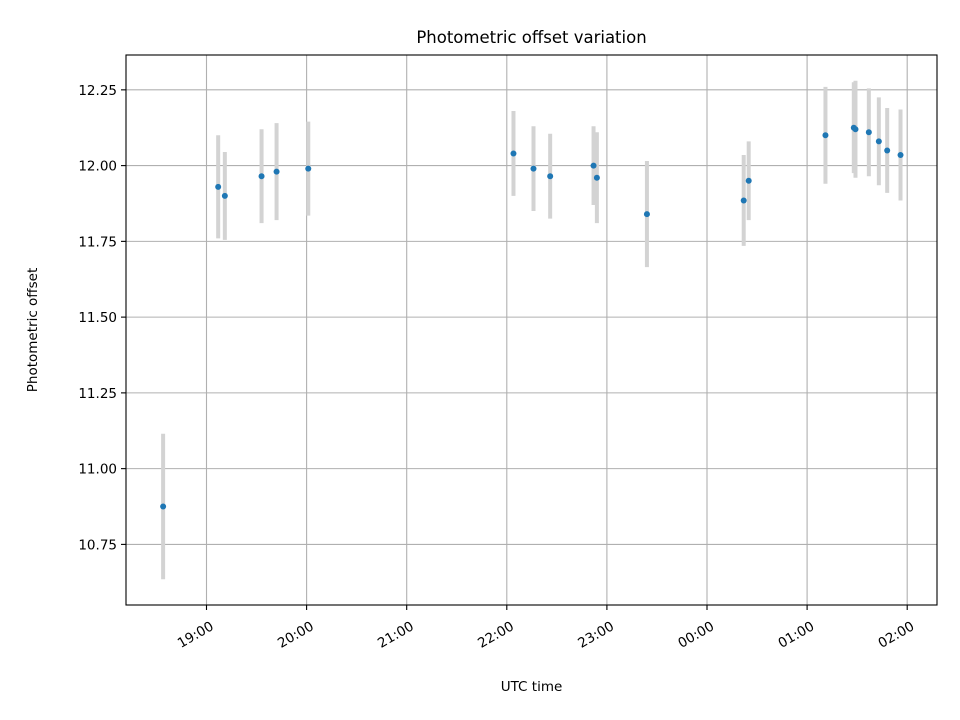 The width and height of the screenshot is (960, 720). I want to click on chart-title: Photometric offset variation, so click(531, 37).